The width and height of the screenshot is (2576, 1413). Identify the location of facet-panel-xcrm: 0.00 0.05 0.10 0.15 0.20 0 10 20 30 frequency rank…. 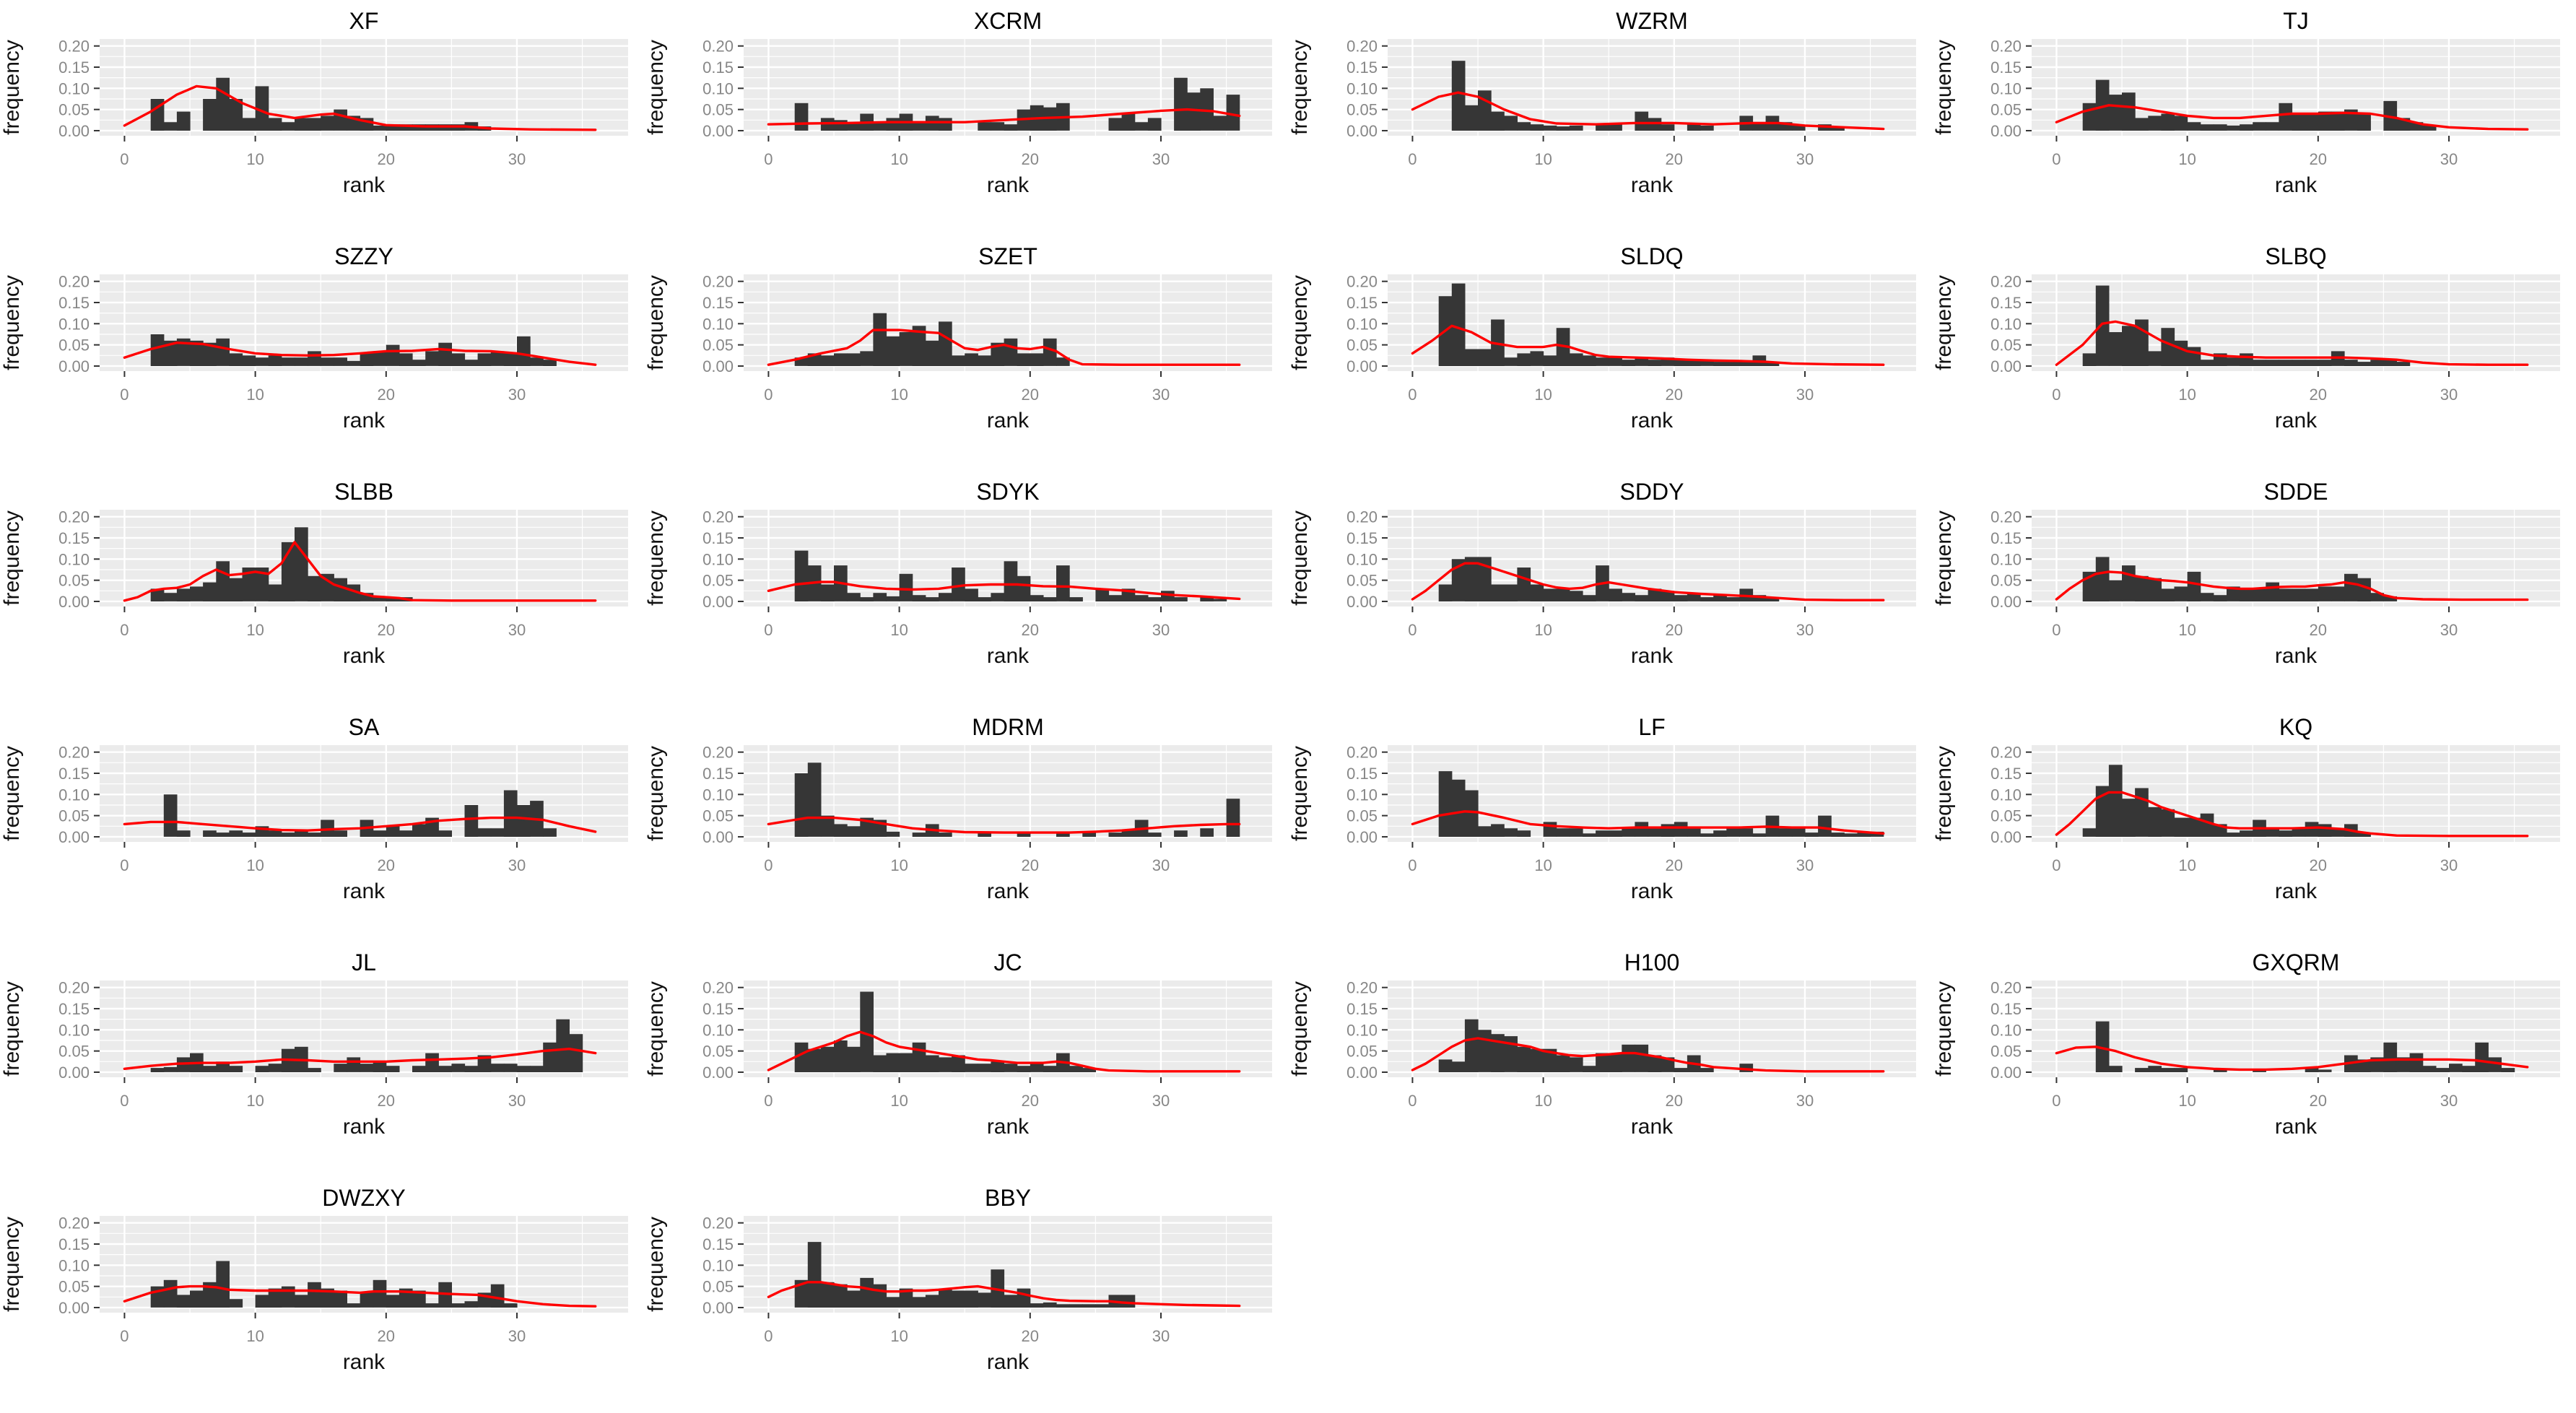
(958, 102).